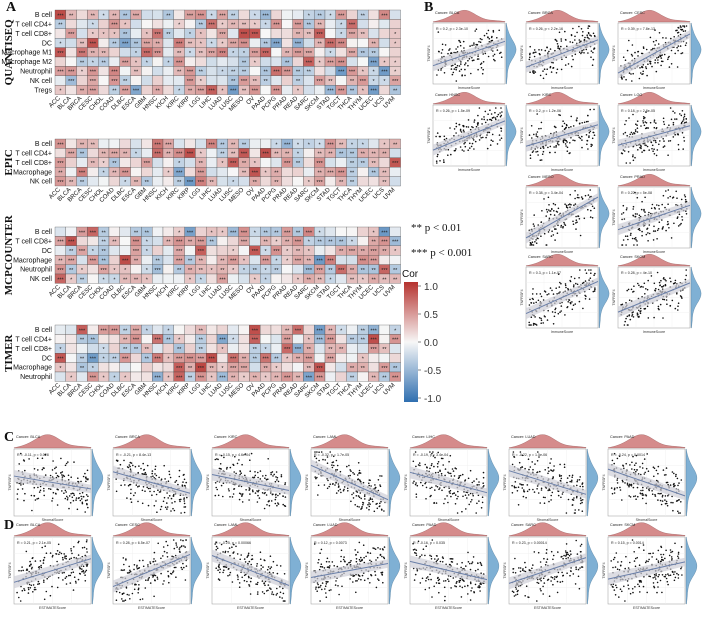 The width and height of the screenshot is (708, 619). Describe the element at coordinates (614, 53) in the screenshot. I see `y-axis-label: TNFRSF4` at that location.